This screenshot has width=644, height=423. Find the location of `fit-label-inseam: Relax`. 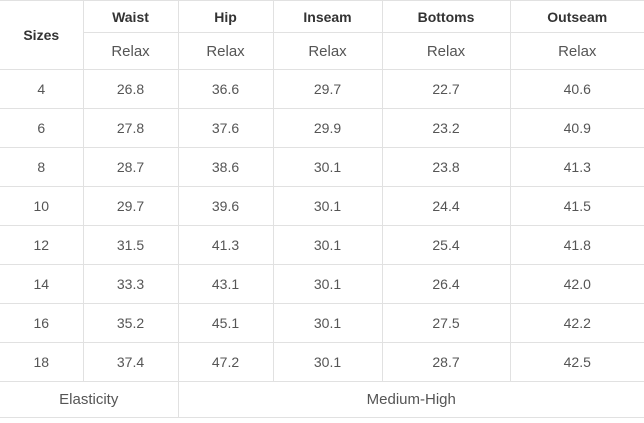

fit-label-inseam: Relax is located at coordinates (327, 51).